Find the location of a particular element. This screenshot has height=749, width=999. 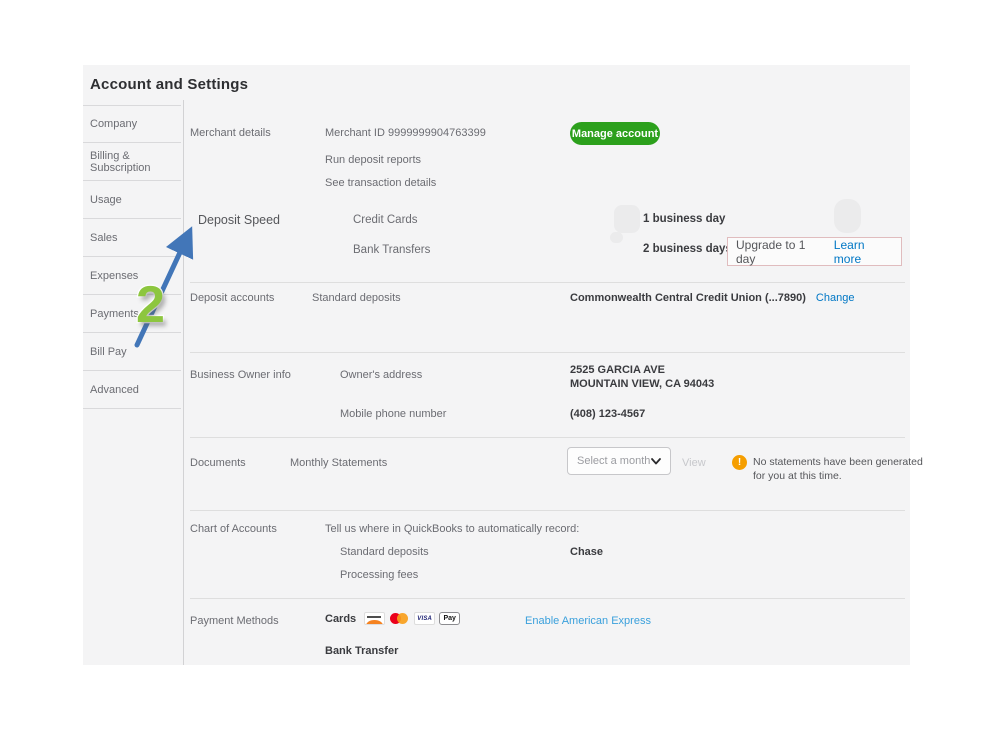

deposit-accounts-label: Deposit accounts is located at coordinates (232, 298).